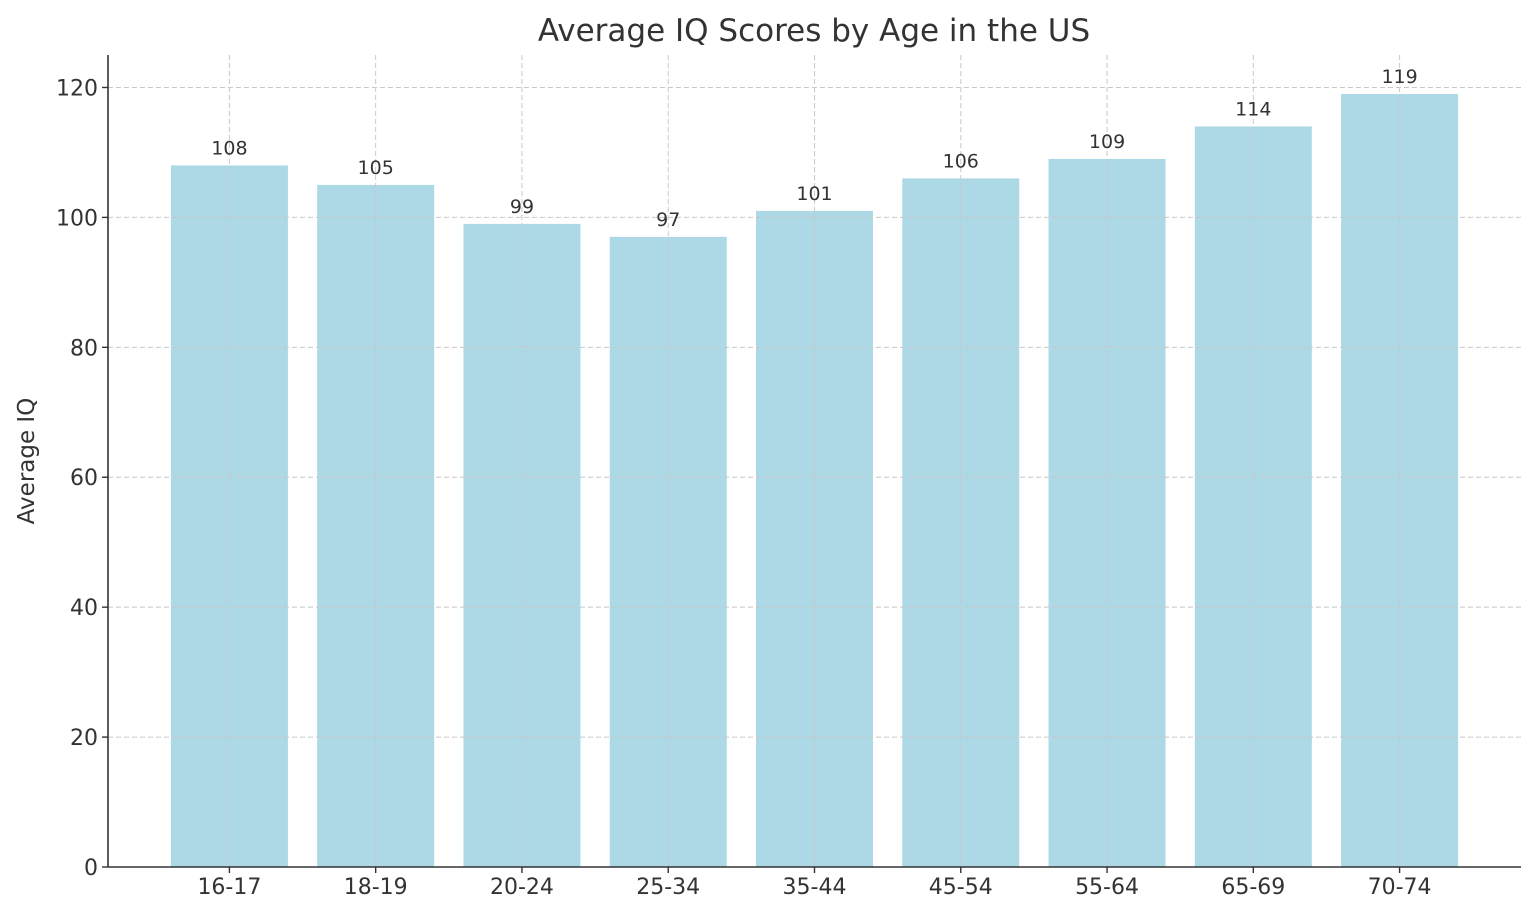 Image resolution: width=1536 pixels, height=916 pixels. I want to click on data-label: 97, so click(668, 220).